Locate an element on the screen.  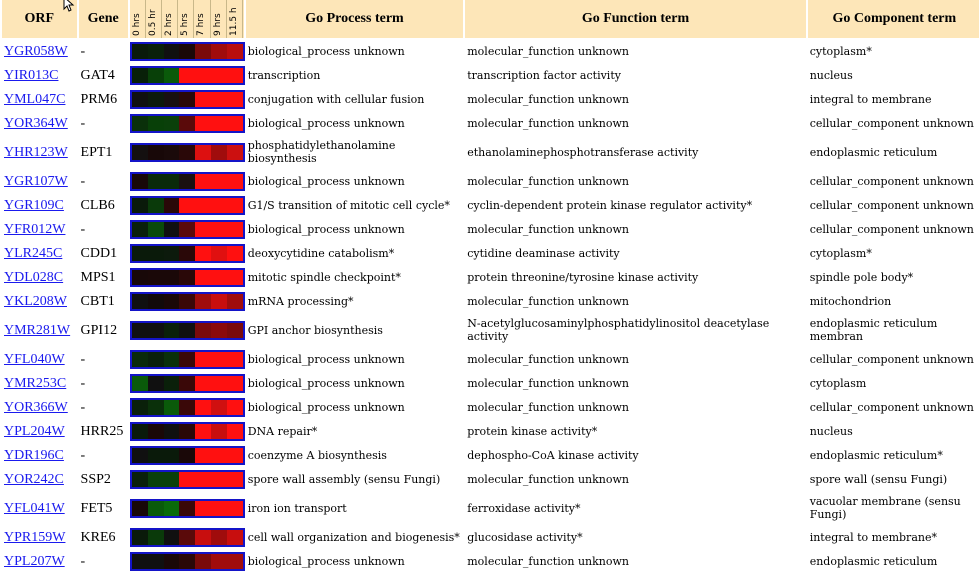
orf-link: YLR245C is located at coordinates (33, 253).